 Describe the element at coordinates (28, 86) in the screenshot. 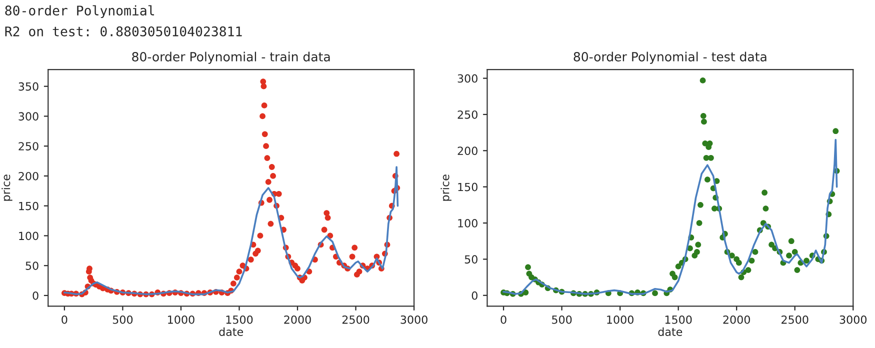

I see `y-tick-label: 350` at that location.